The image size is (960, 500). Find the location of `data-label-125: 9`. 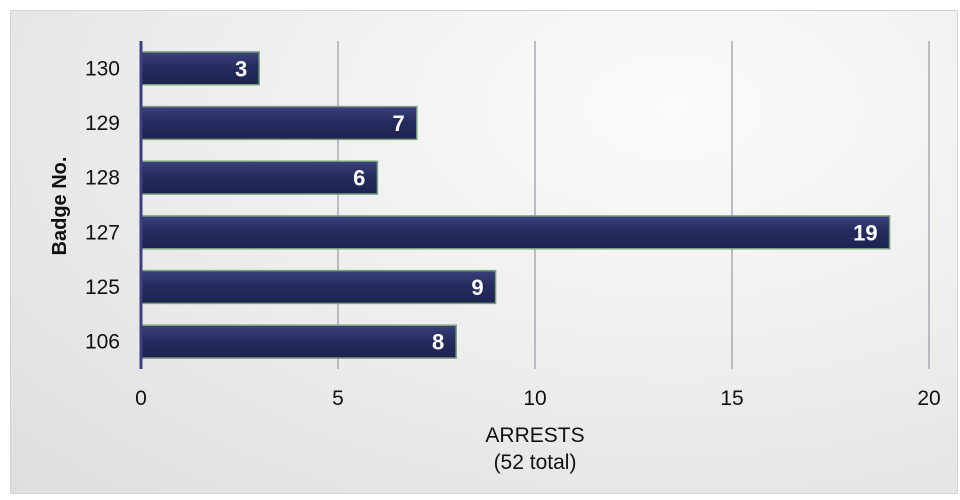

data-label-125: 9 is located at coordinates (477, 287).